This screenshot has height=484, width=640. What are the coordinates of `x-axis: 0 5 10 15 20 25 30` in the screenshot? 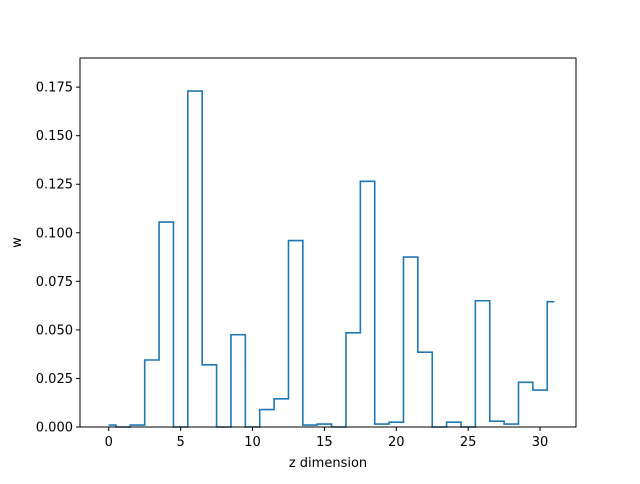 It's located at (327, 438).